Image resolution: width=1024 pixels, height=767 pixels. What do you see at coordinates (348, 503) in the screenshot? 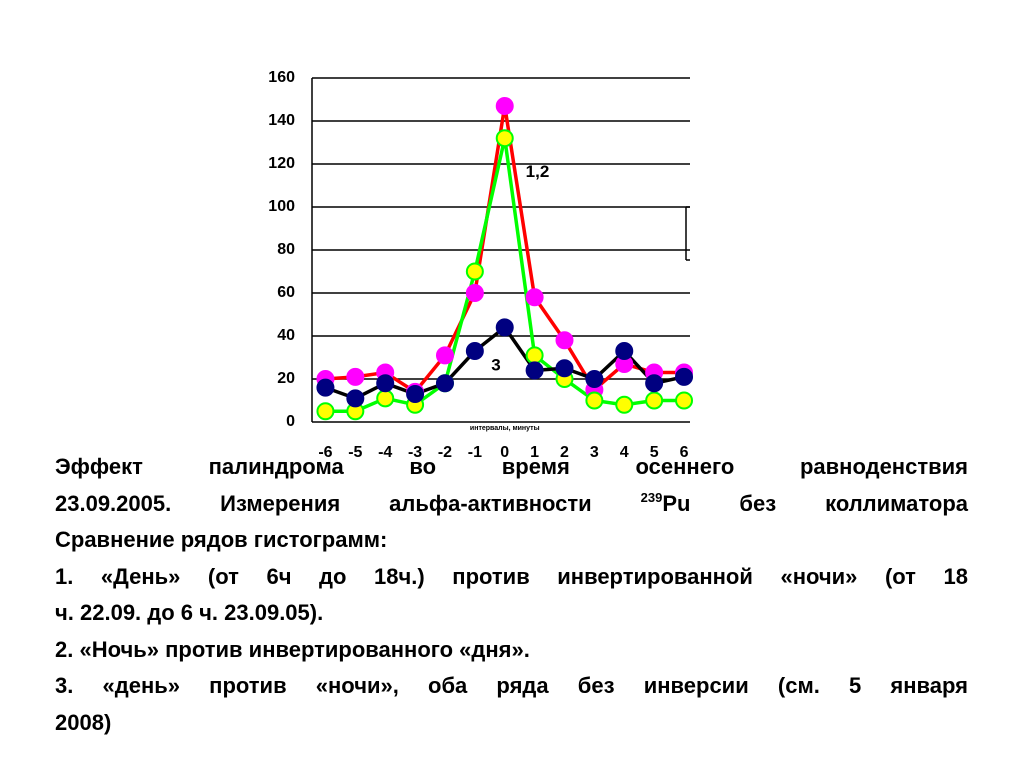
I see `caption-text: 23.09.2005. Измерения альфа-активности` at bounding box center [348, 503].